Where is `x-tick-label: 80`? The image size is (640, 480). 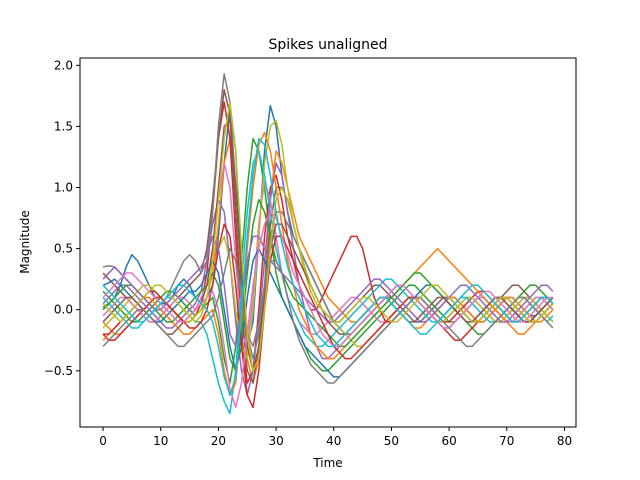 x-tick-label: 80 is located at coordinates (564, 441).